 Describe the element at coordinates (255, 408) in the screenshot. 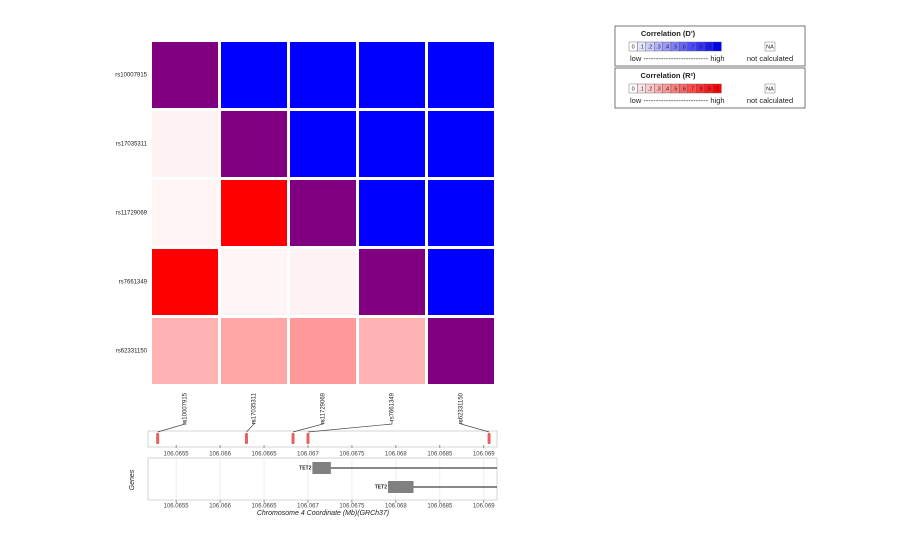

I see `column-label: rs17035311` at that location.